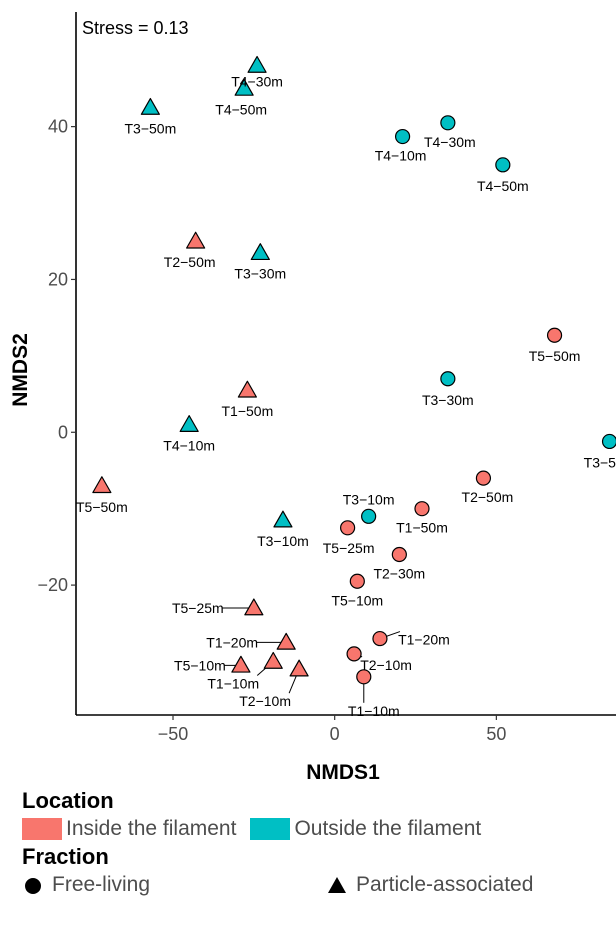 Image resolution: width=616 pixels, height=931 pixels. I want to click on legend-item-particle-associated: Particle-associated, so click(429, 885).